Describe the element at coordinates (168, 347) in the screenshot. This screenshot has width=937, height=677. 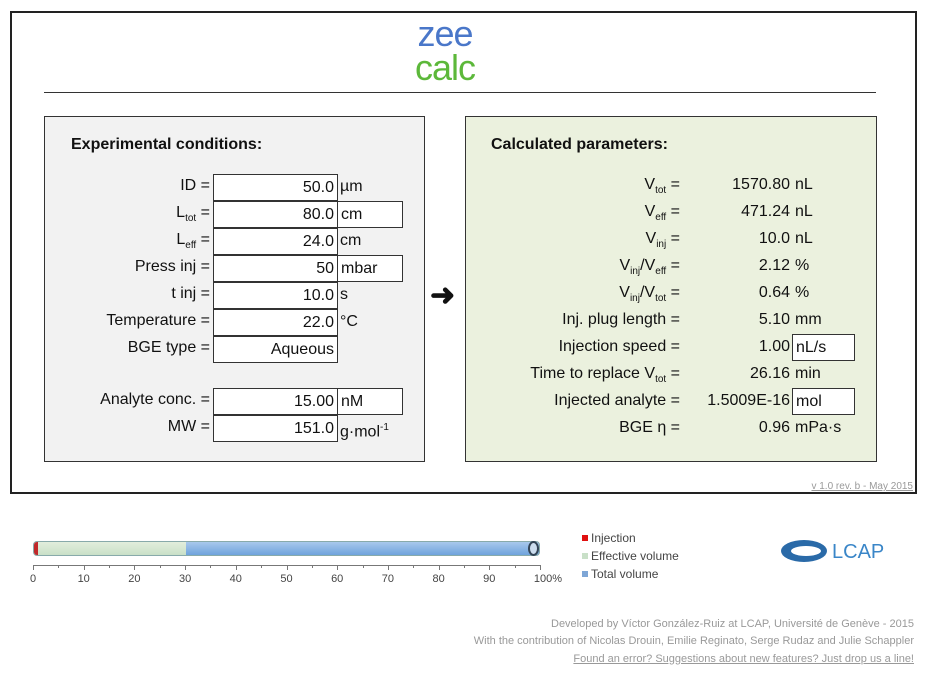
I see `field-label: BGE type =` at that location.